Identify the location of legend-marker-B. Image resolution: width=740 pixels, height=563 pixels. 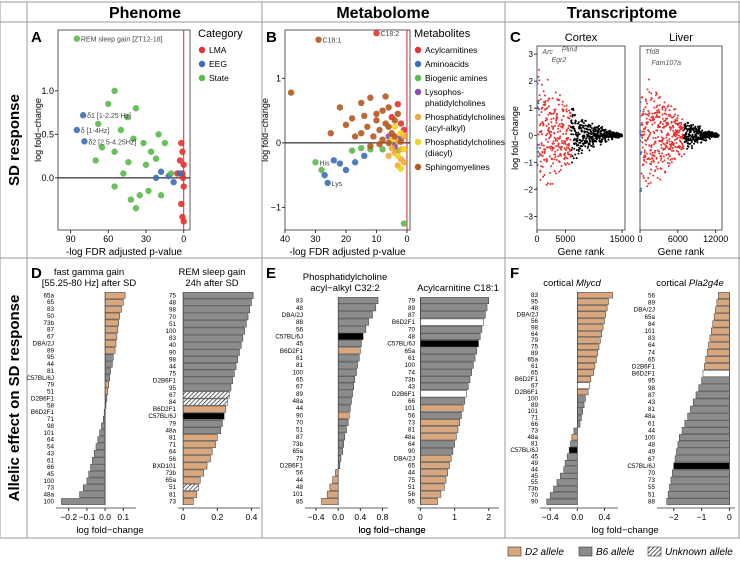
(418, 117).